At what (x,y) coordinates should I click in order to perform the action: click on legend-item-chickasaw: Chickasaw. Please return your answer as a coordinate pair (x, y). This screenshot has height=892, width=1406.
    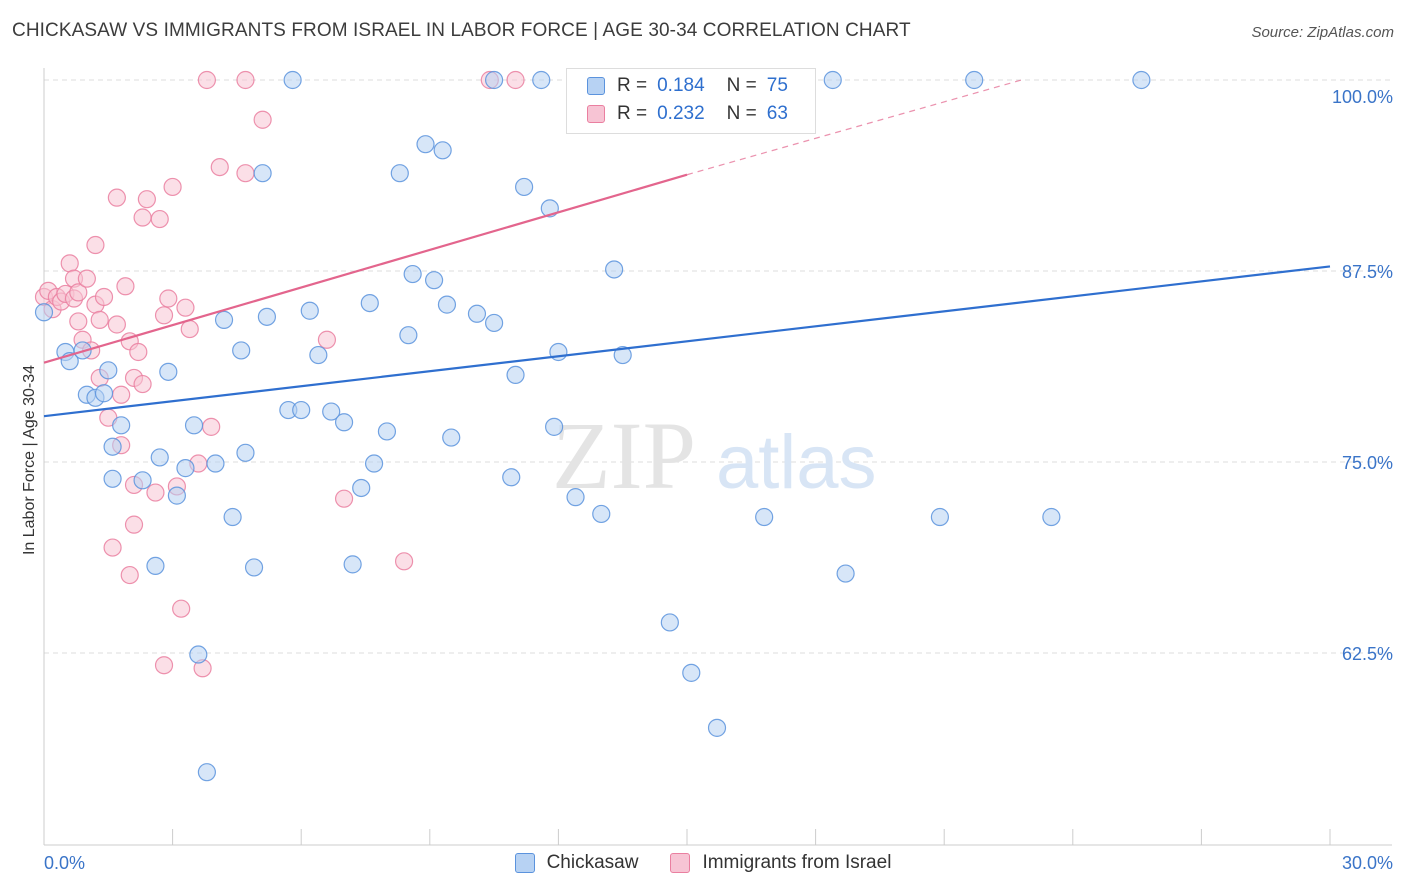
    Looking at the image, I should click on (576, 863).